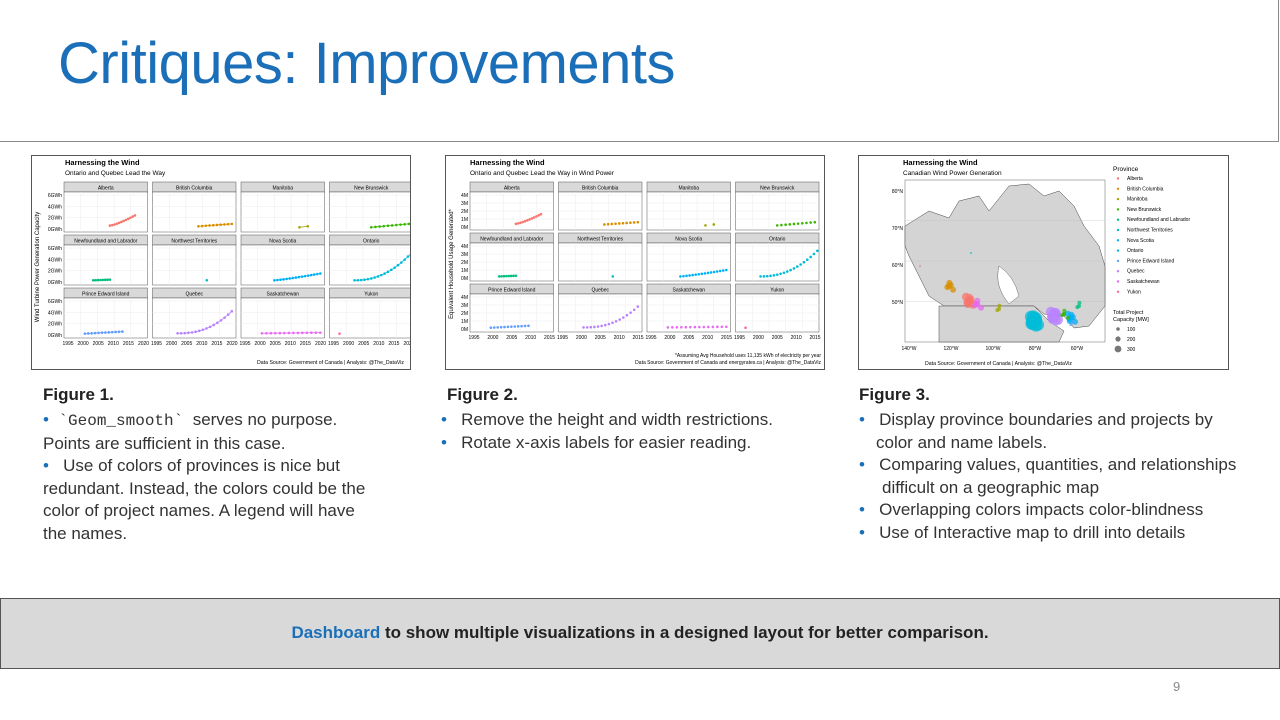 This screenshot has height=720, width=1280. Describe the element at coordinates (464, 228) in the screenshot. I see `y-tick-label: 0M` at that location.